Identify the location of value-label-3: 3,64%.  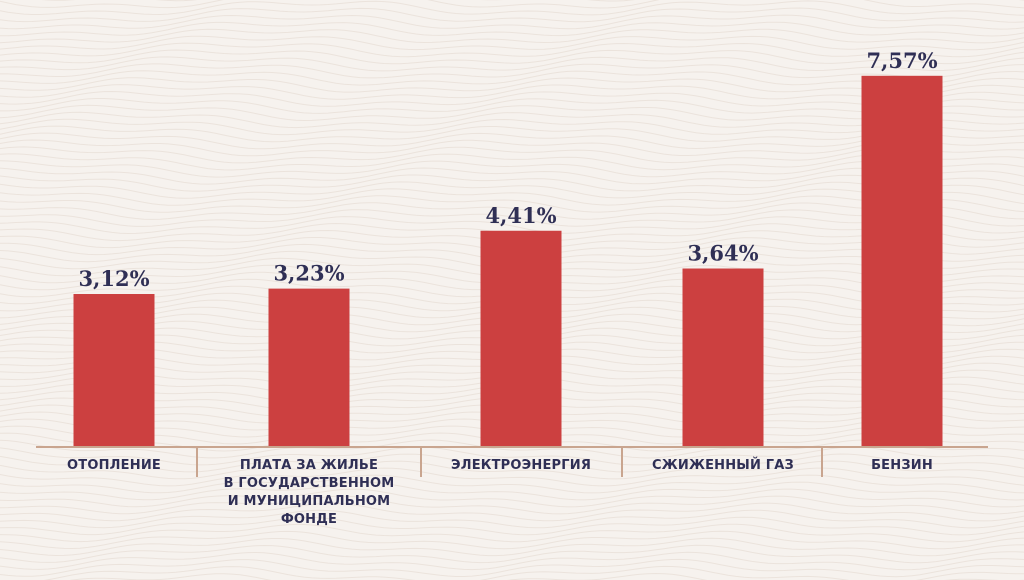
(722, 253).